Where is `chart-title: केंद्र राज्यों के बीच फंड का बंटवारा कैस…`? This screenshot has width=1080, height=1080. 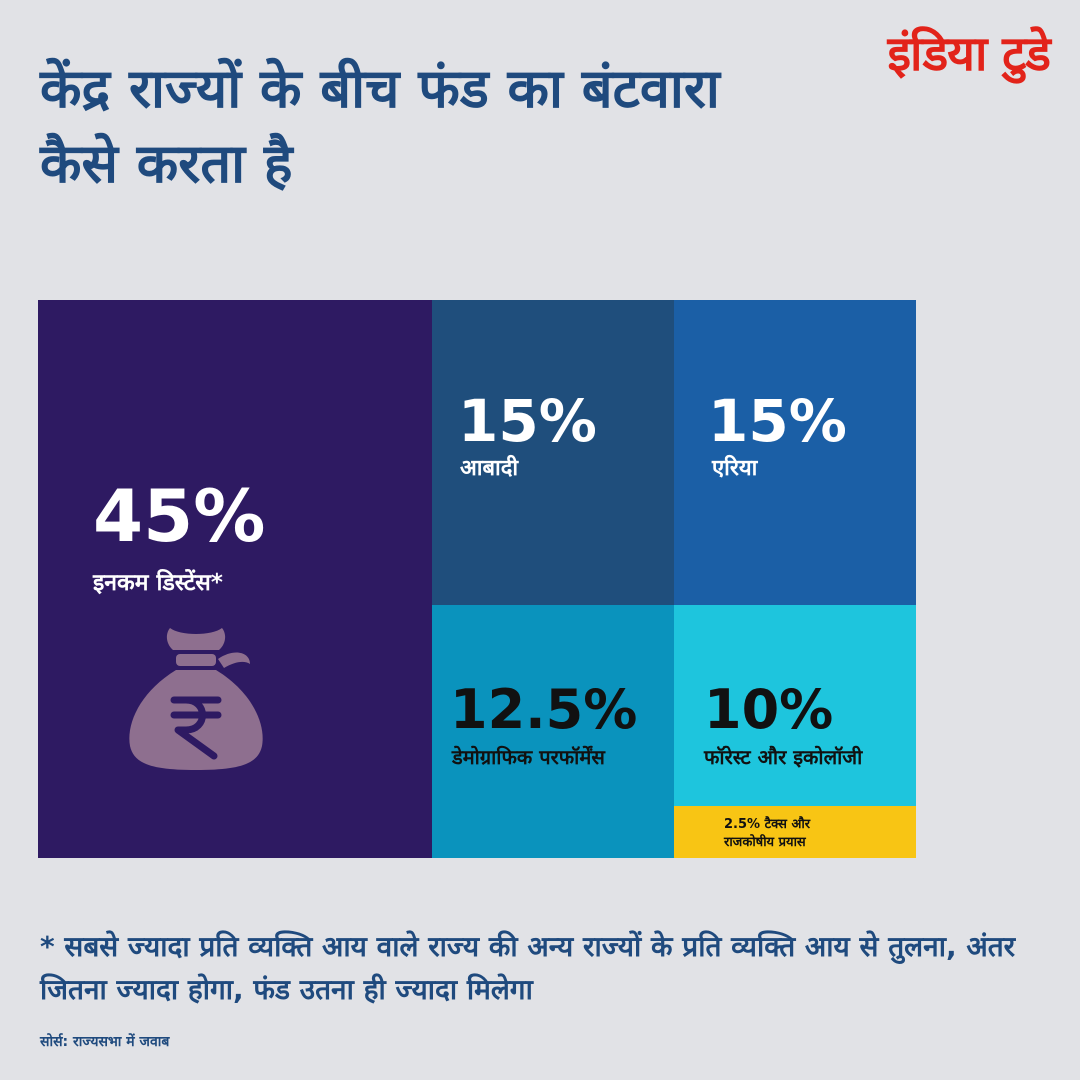 chart-title: केंद्र राज्यों के बीच फंड का बंटवारा कैस… is located at coordinates (380, 126).